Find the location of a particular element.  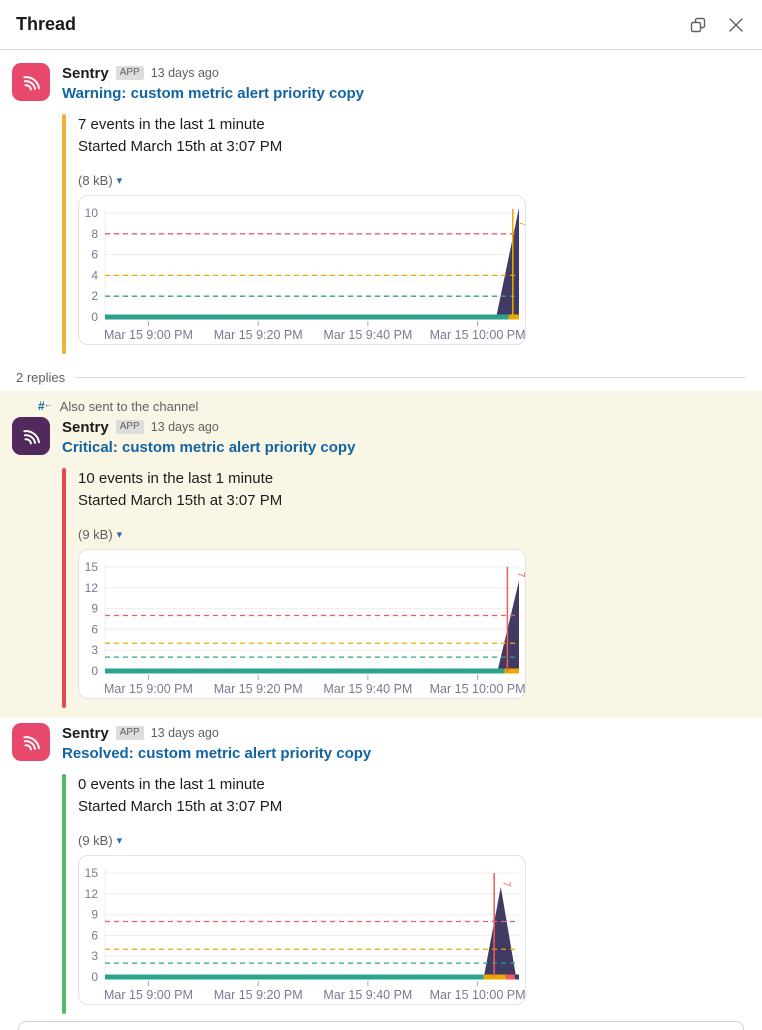

also-sent-label: Also sent to the channel is located at coordinates (129, 406).